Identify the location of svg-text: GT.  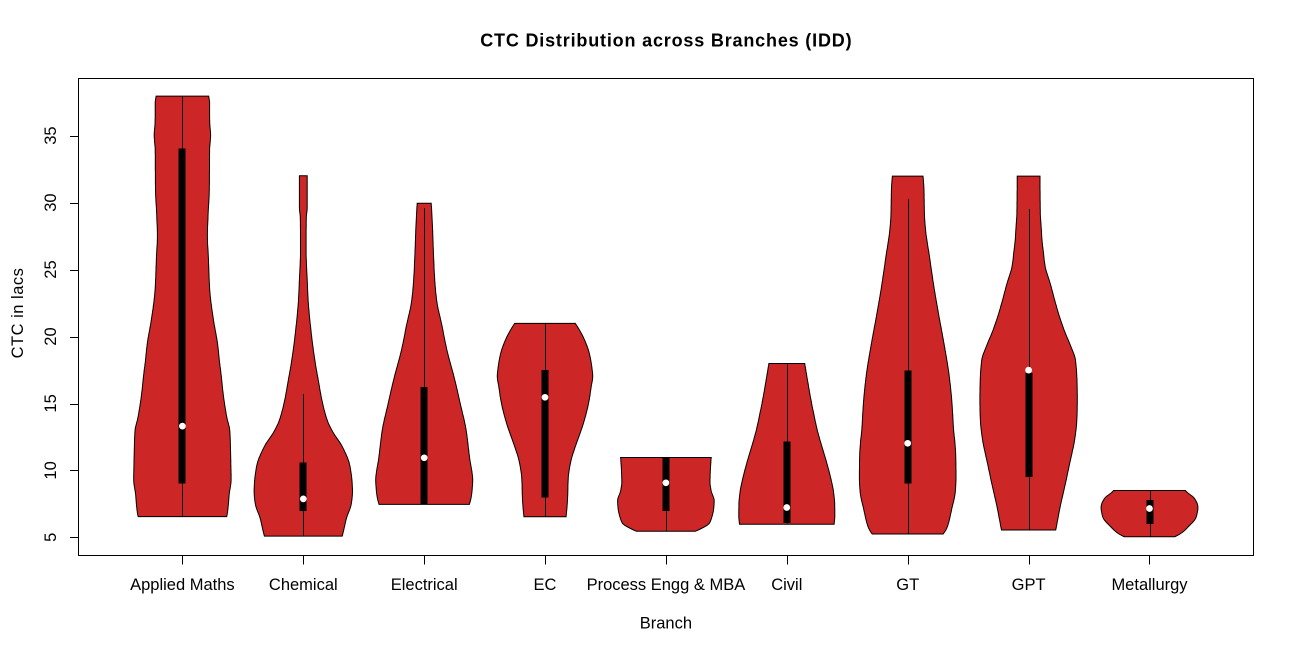
(907, 585).